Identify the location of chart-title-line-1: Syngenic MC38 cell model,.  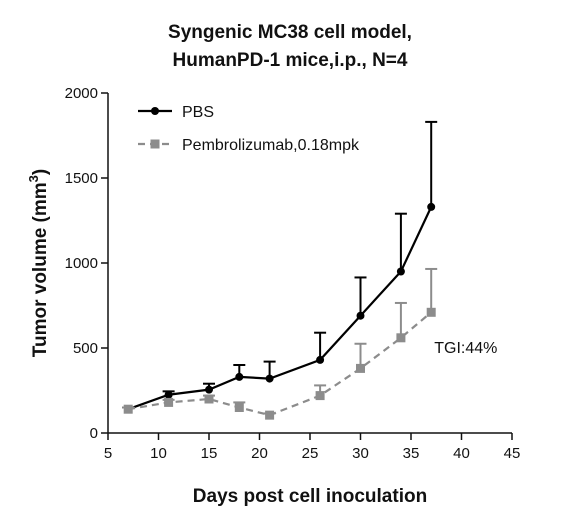
(290, 32).